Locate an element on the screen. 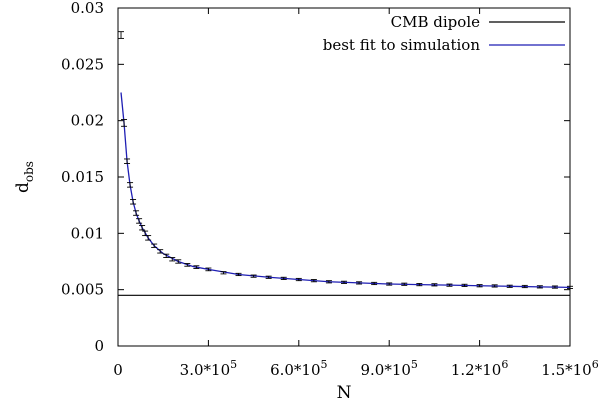 The height and width of the screenshot is (404, 600). x-tick-mantissa: 1.5*10 is located at coordinates (566, 370).